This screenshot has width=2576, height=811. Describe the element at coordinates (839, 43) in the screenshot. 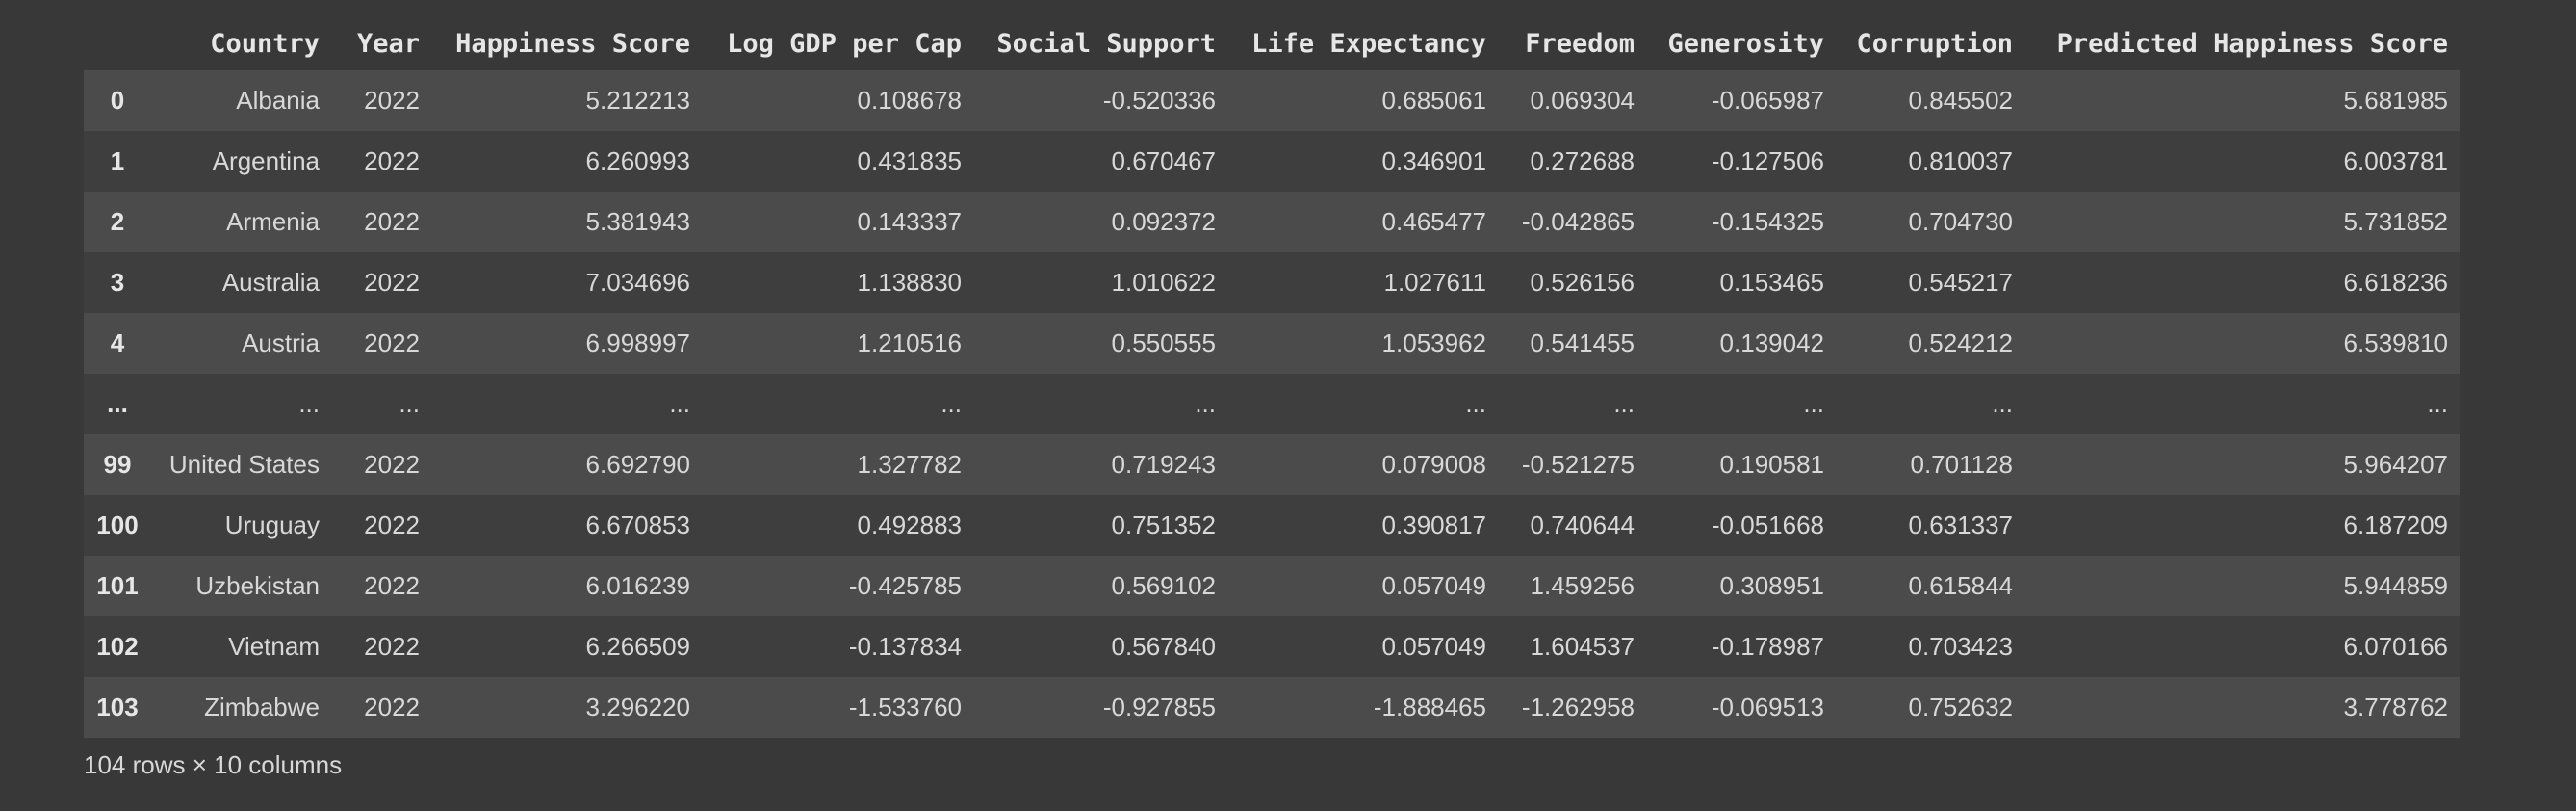

I see `column-header: Log GDP per Cap` at that location.